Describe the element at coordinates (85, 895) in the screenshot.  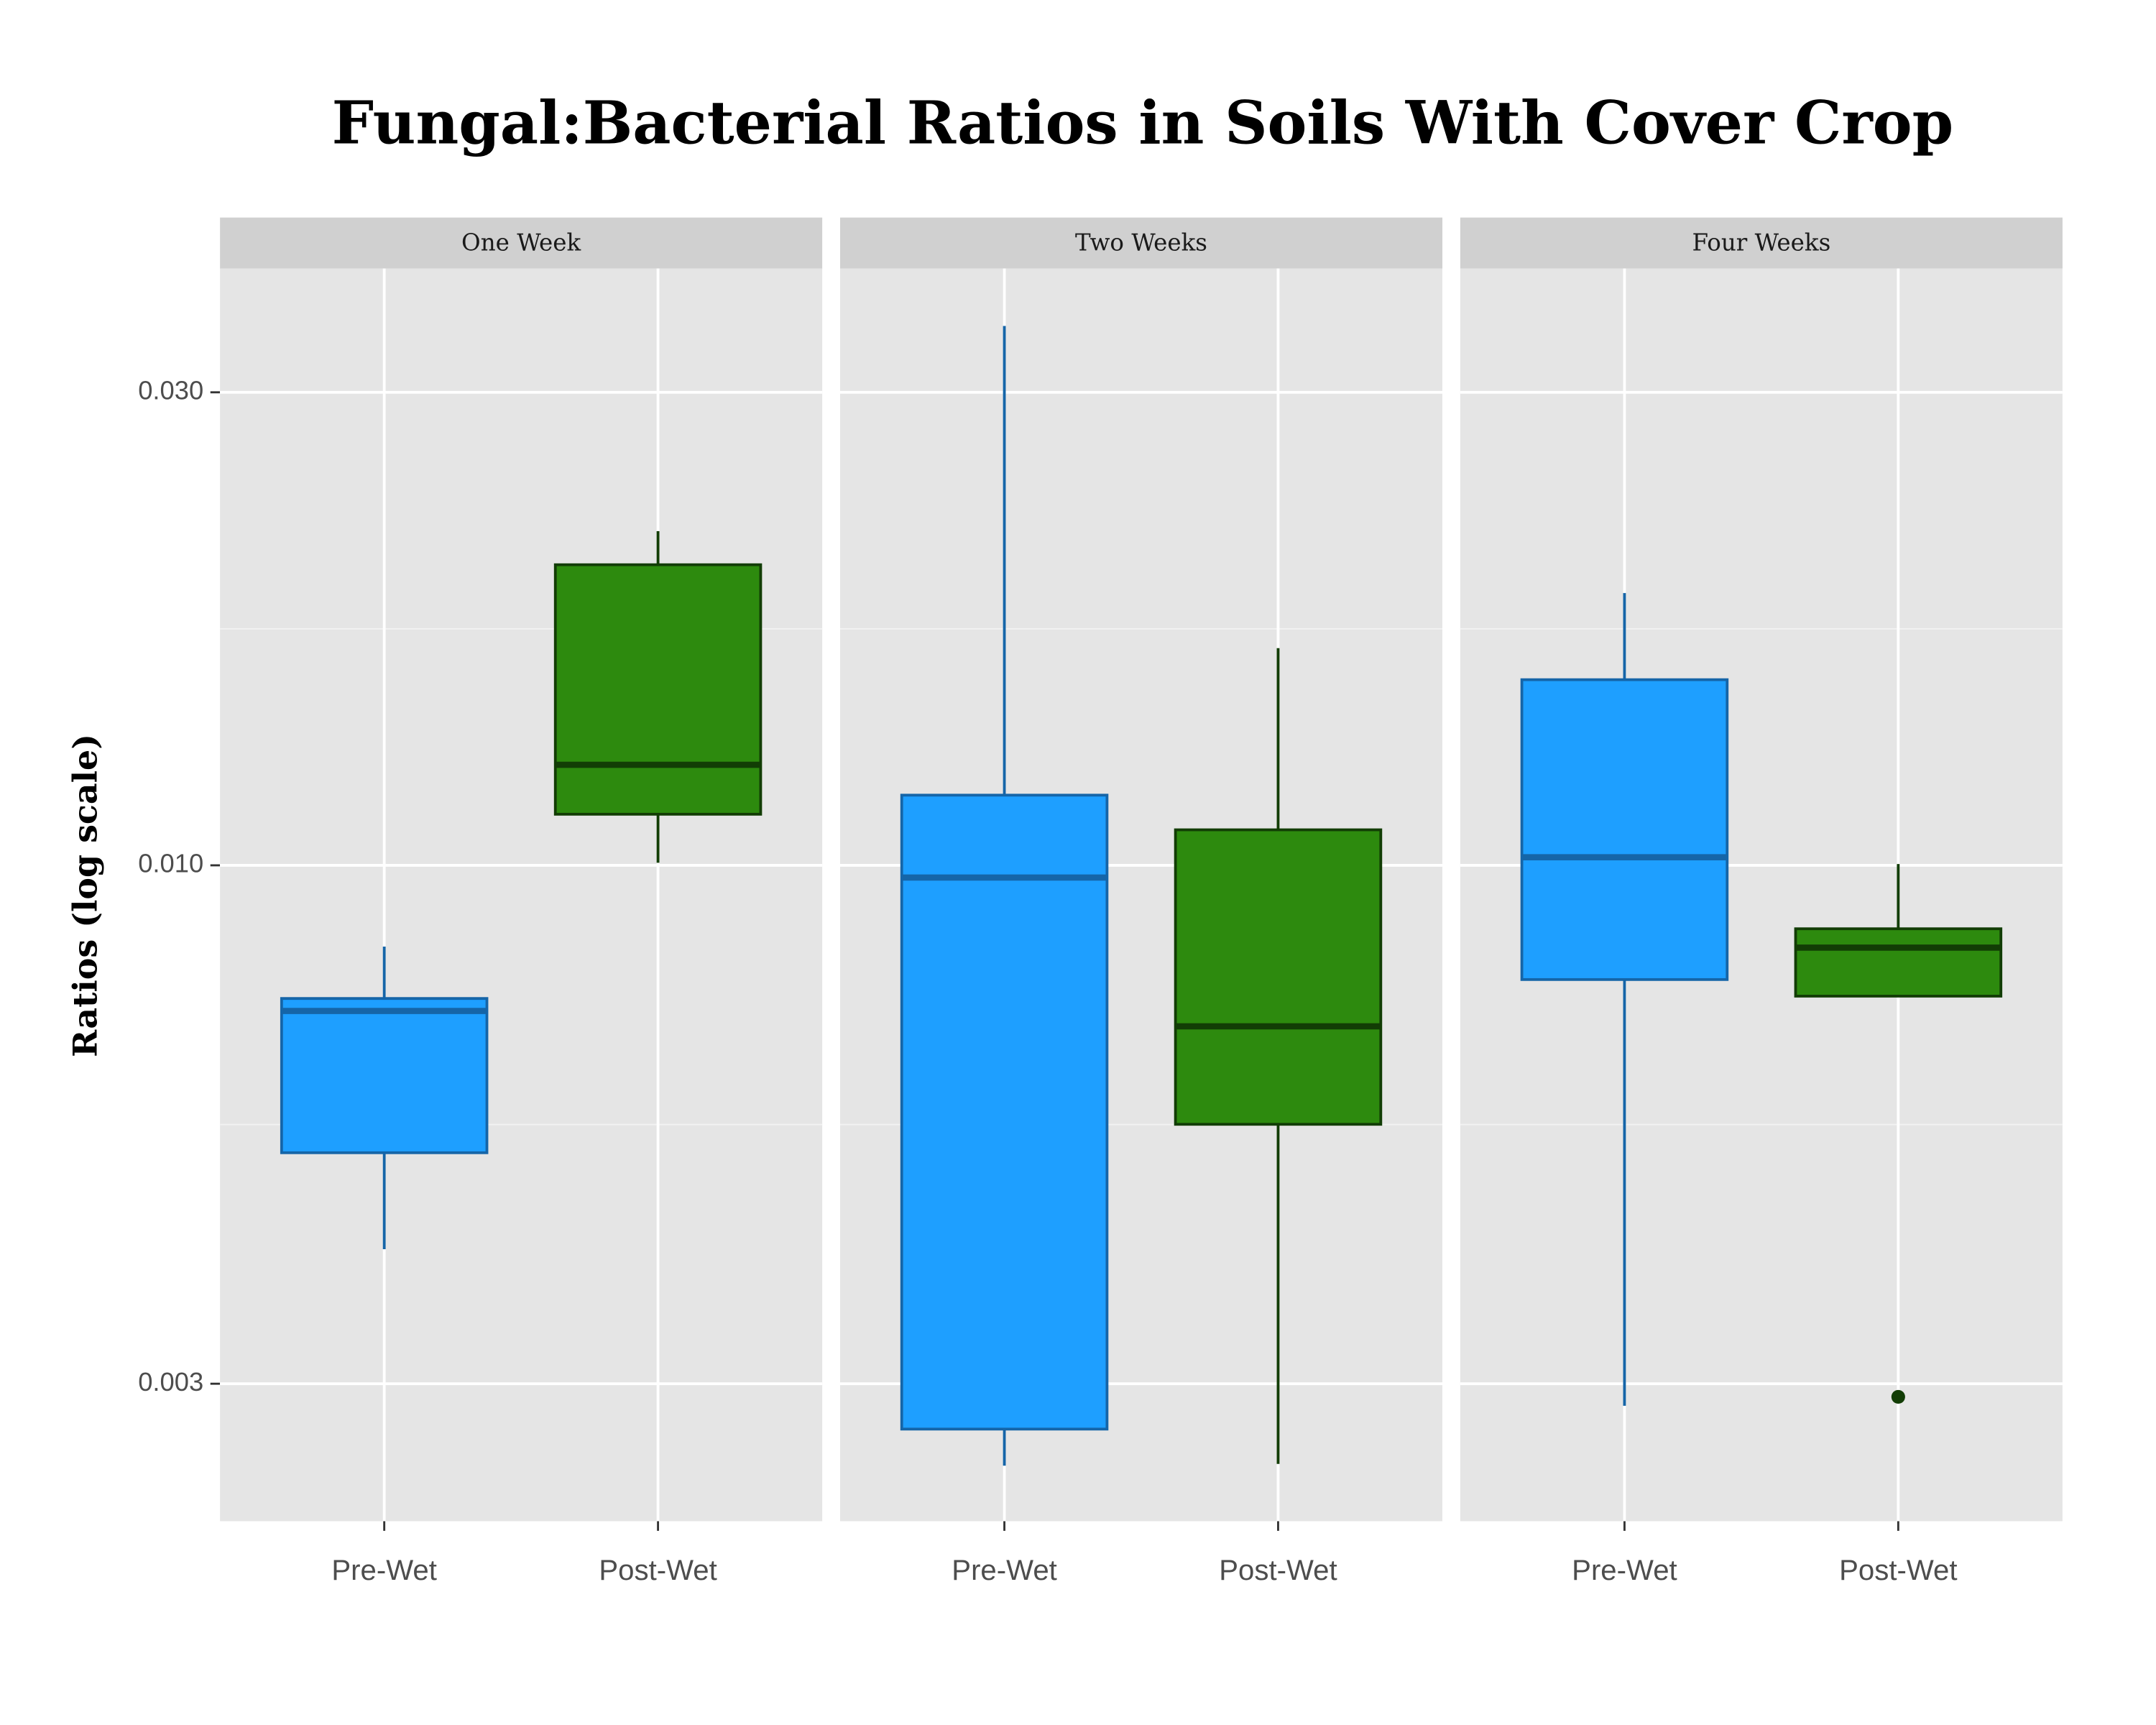
I see `y-axis-label: Ratios (log scale)` at that location.